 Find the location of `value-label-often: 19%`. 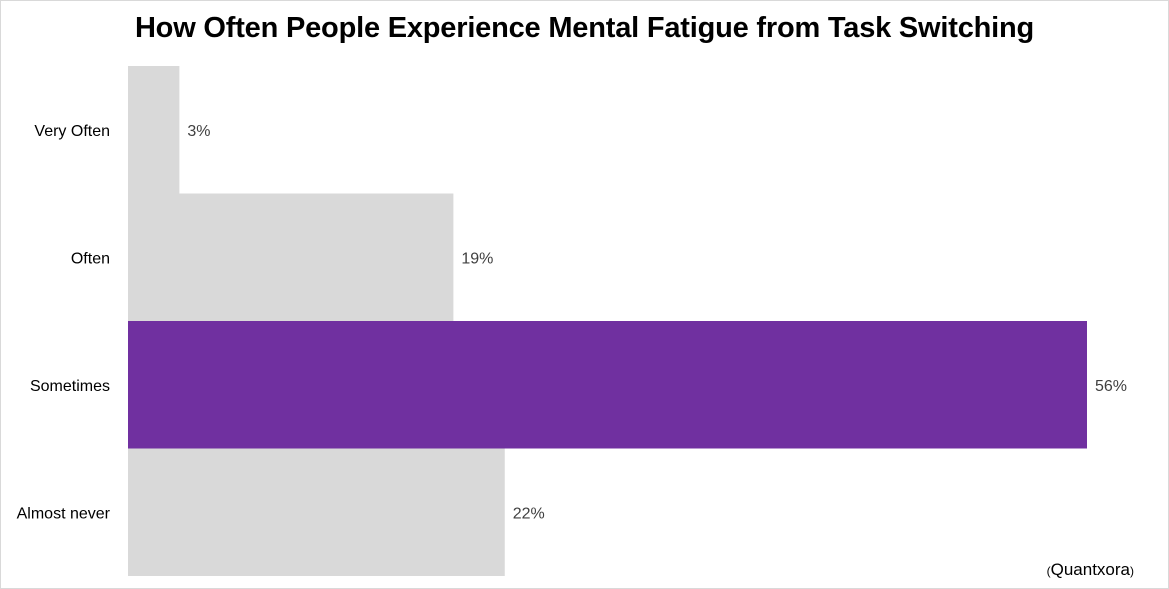

value-label-often: 19% is located at coordinates (477, 258).